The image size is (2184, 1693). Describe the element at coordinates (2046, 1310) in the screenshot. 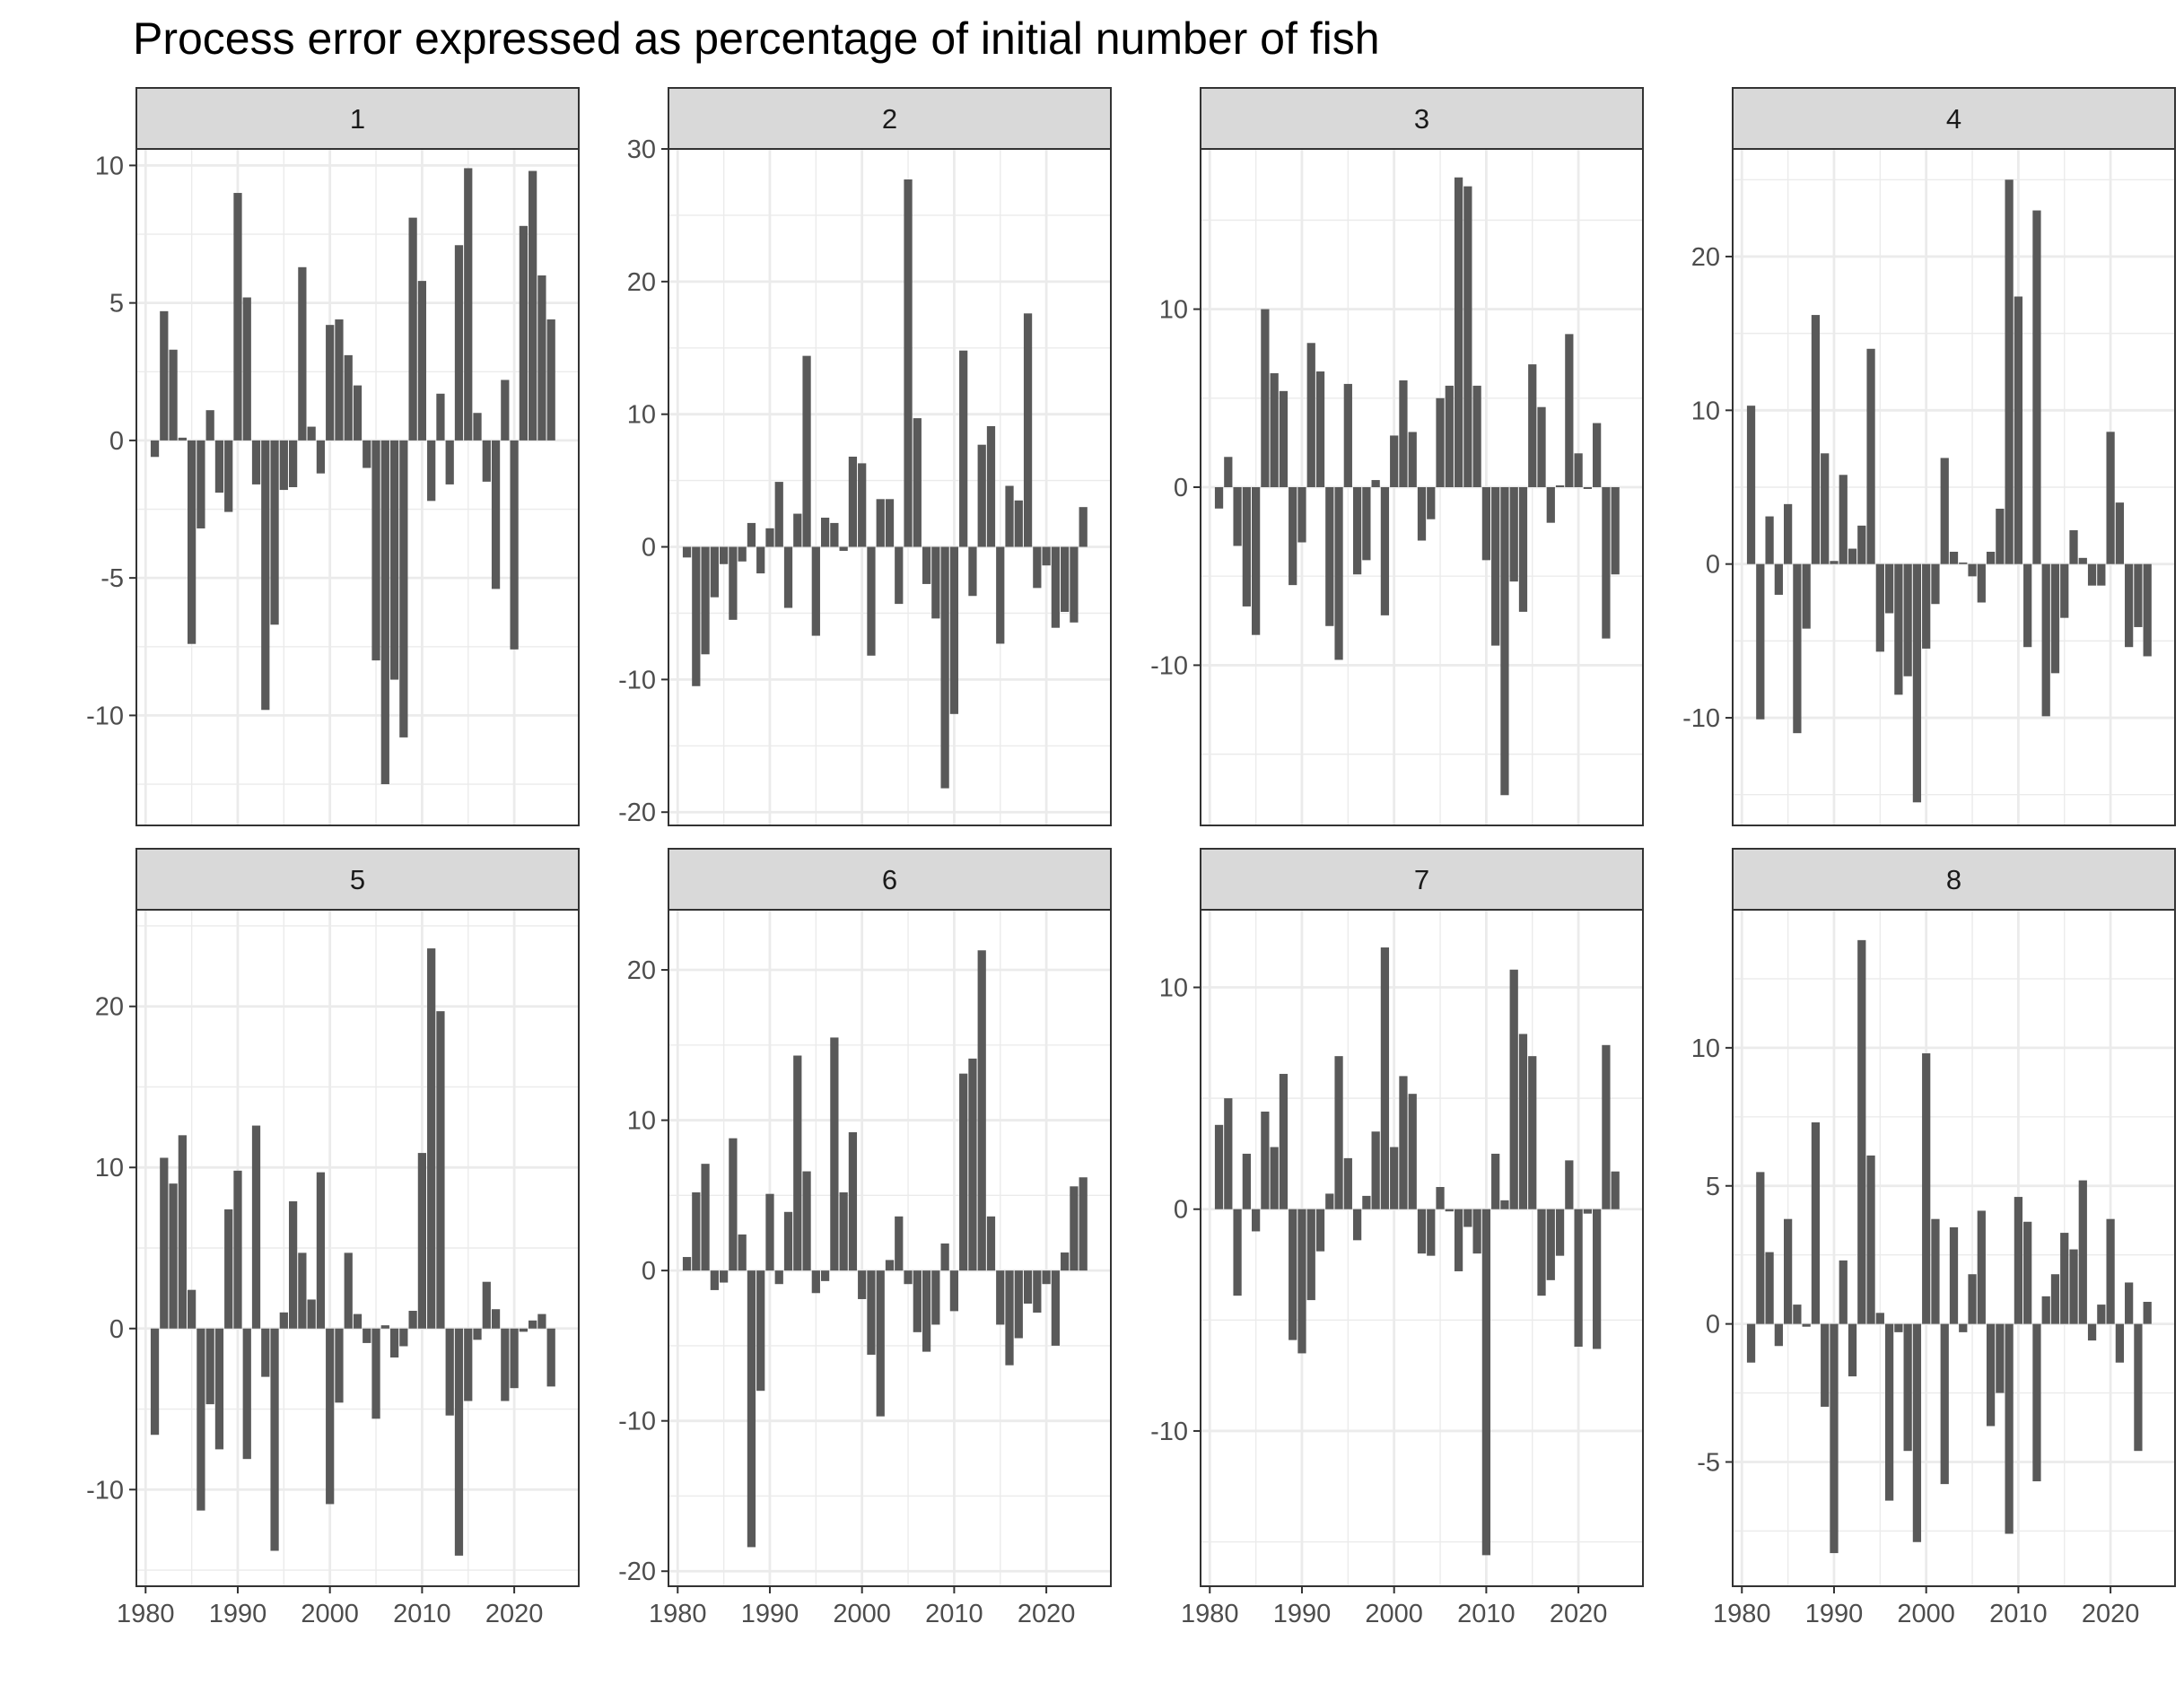

I see `bar-2013` at that location.